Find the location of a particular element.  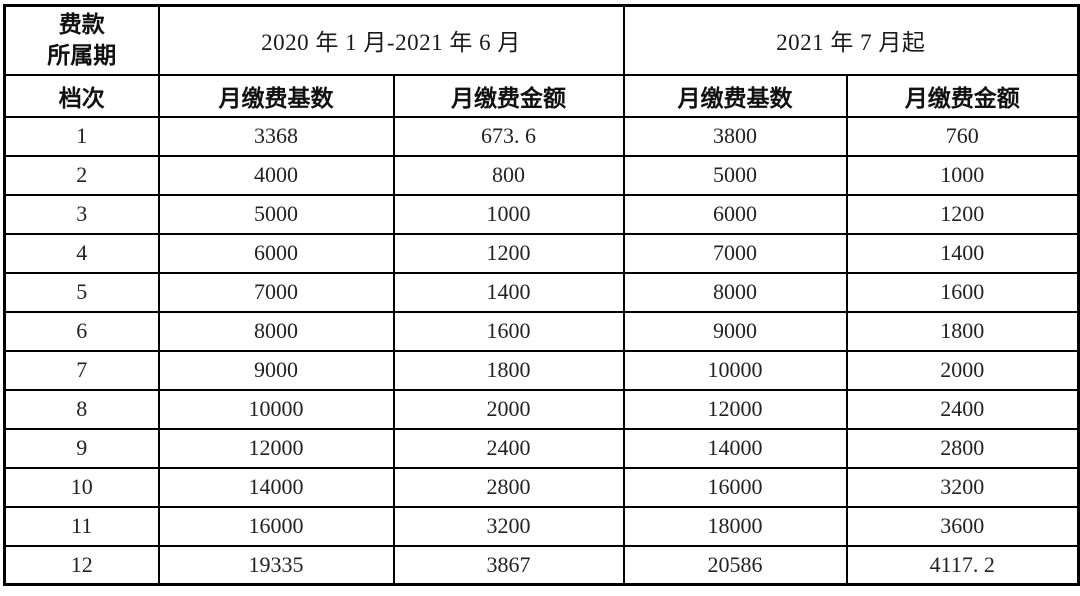

cell-new-amount: 1600 is located at coordinates (962, 292).